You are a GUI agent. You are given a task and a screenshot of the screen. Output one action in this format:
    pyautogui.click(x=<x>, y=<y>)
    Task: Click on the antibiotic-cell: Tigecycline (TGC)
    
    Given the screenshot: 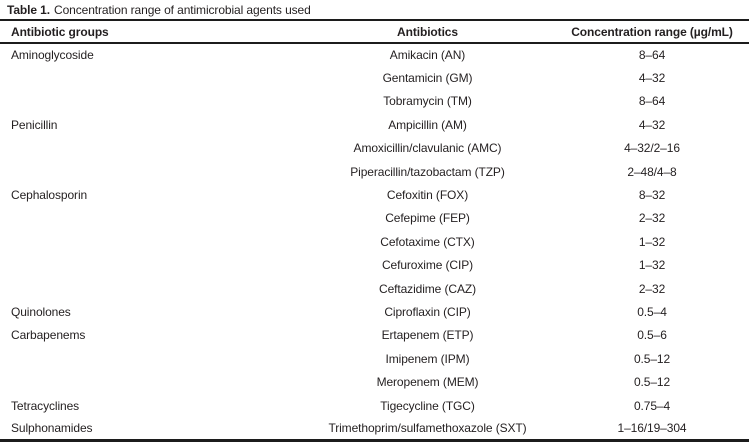 What is the action you would take?
    pyautogui.click(x=427, y=405)
    